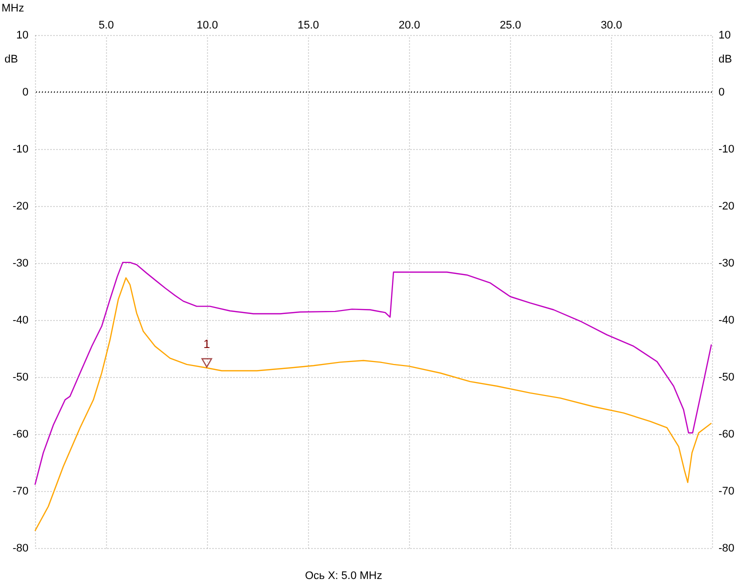 This screenshot has height=583, width=747. What do you see at coordinates (724, 36) in the screenshot?
I see `y2-tick-label: 10` at bounding box center [724, 36].